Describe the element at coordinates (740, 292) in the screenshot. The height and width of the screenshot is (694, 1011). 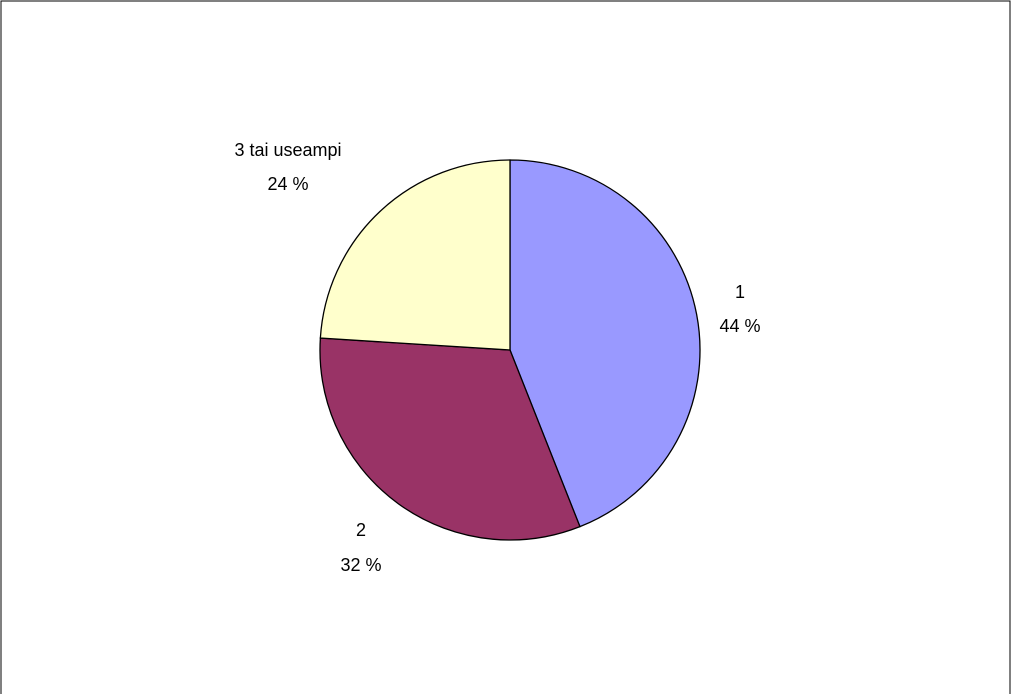
I see `slice-category-label-1: 1` at that location.